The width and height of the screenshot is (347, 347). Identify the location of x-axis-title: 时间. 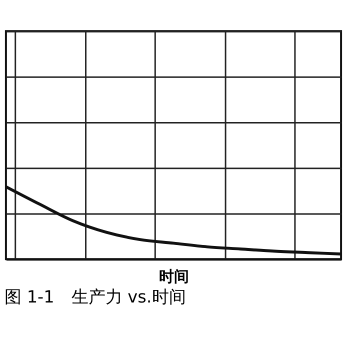
(173, 276).